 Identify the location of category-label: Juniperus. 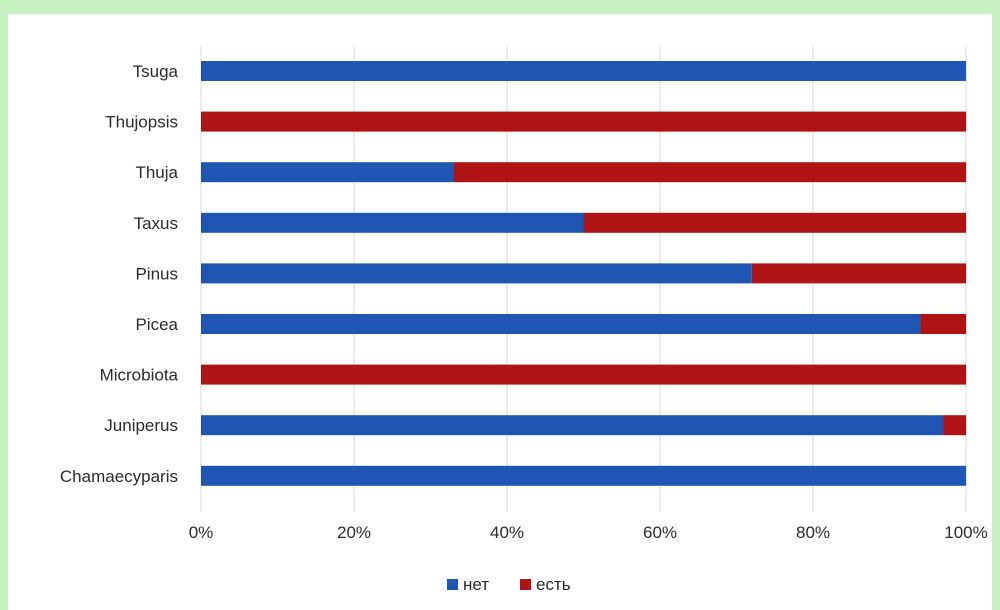
(141, 425).